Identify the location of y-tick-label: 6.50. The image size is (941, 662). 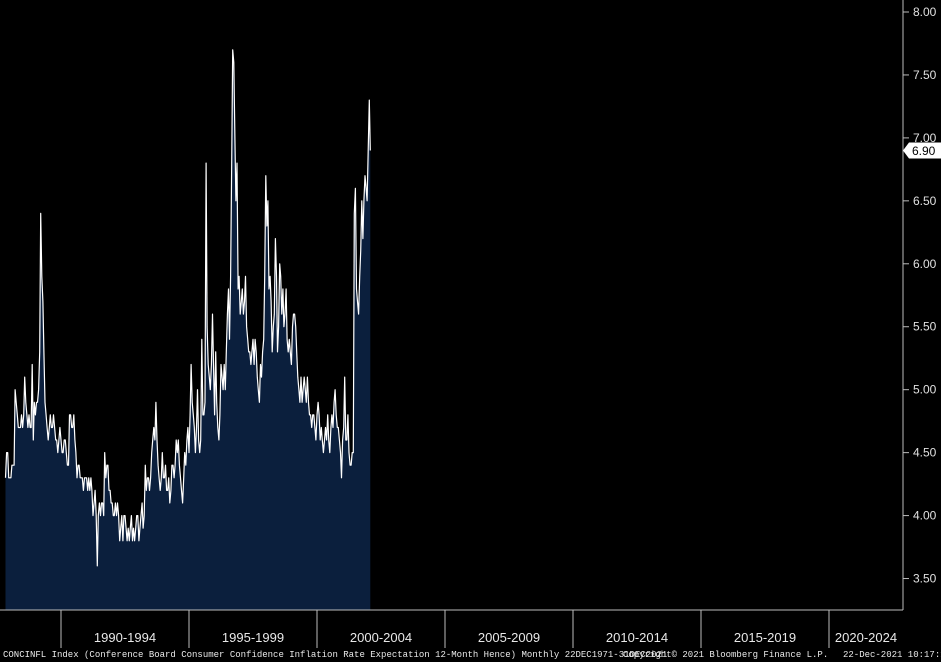
(925, 201).